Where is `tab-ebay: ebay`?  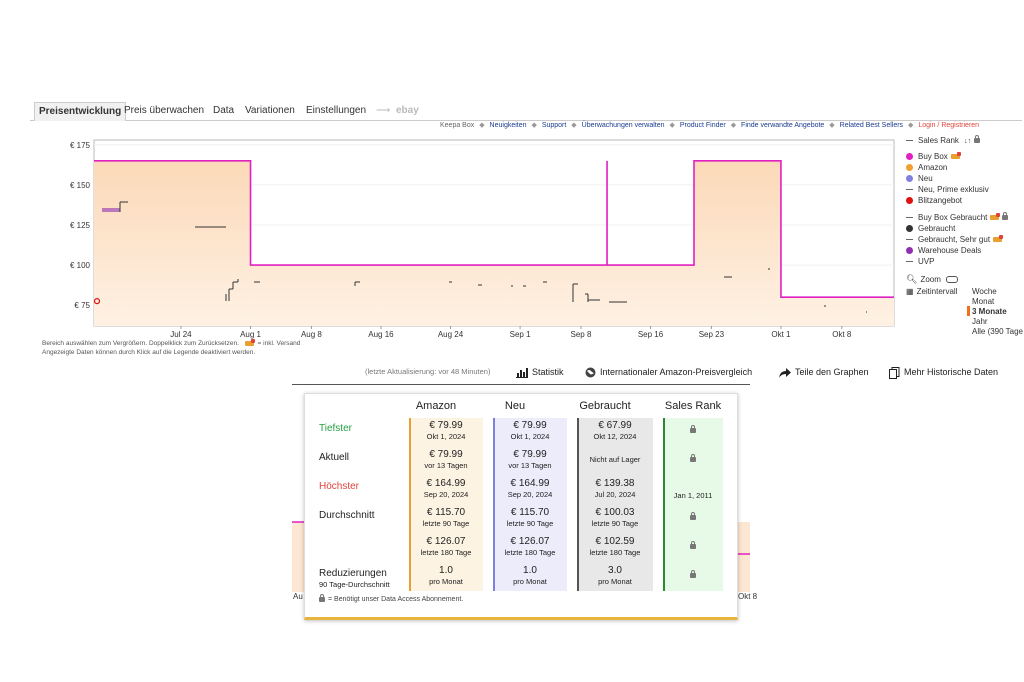
tab-ebay: ebay is located at coordinates (407, 110).